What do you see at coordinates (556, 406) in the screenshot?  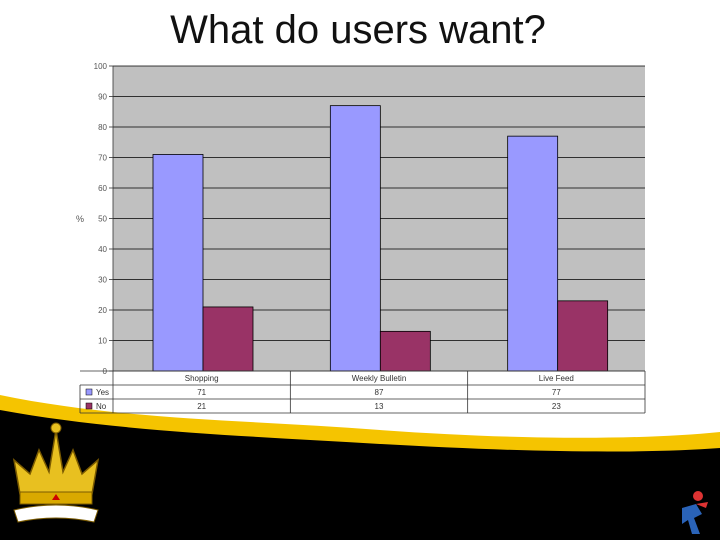 I see `table-cell: 23` at bounding box center [556, 406].